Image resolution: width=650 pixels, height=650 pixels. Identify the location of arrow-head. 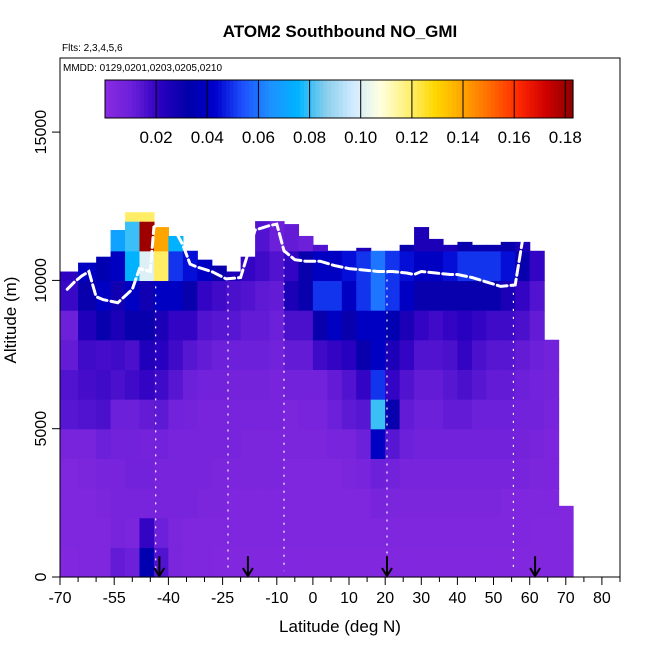
(248, 572).